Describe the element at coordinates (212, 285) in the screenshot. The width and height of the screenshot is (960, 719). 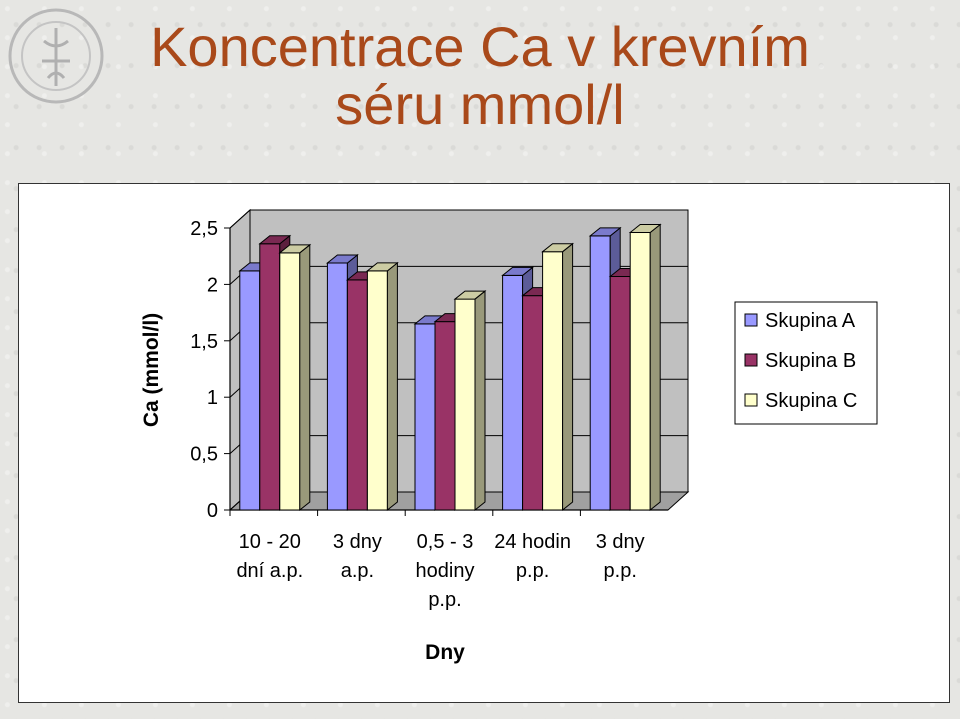
I see `y-tick-label: 2` at that location.